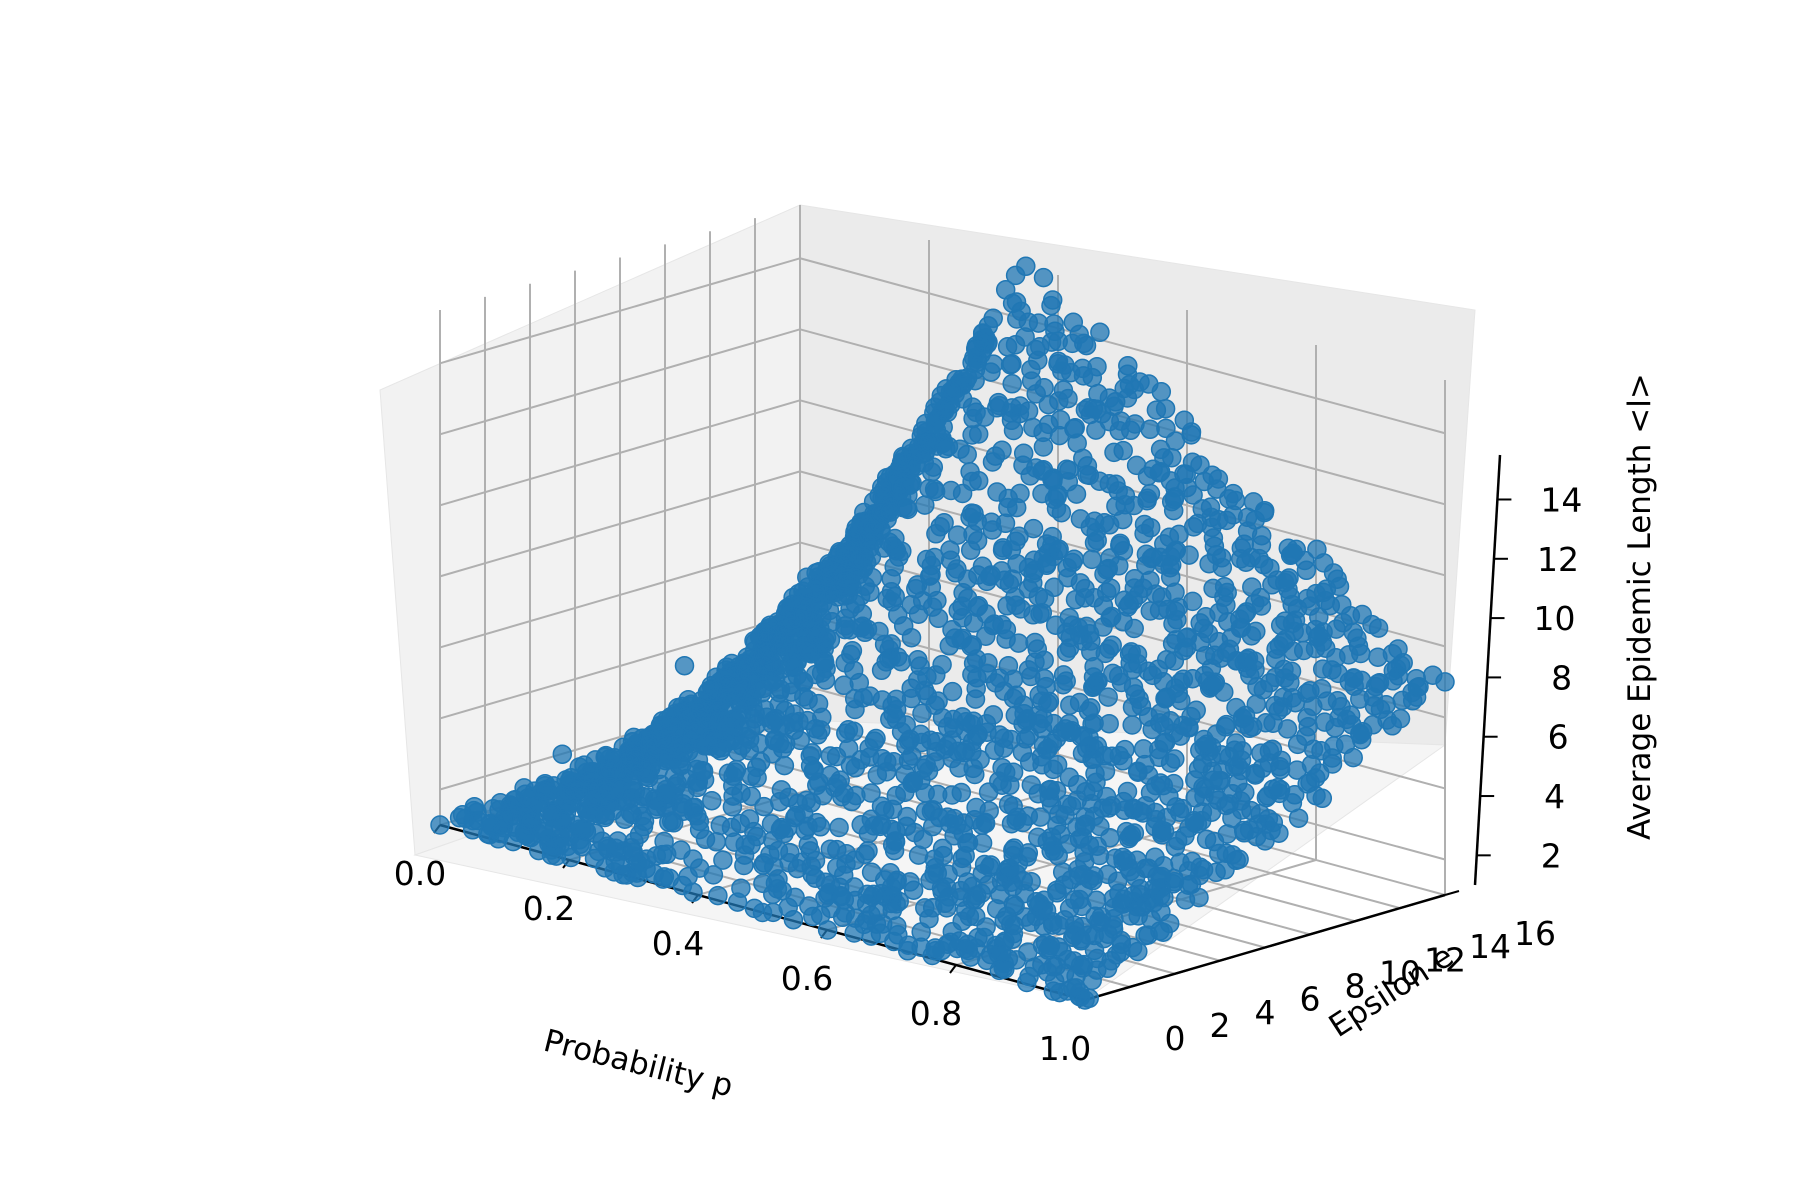  I want to click on z-tick-label: 10, so click(1555, 618).